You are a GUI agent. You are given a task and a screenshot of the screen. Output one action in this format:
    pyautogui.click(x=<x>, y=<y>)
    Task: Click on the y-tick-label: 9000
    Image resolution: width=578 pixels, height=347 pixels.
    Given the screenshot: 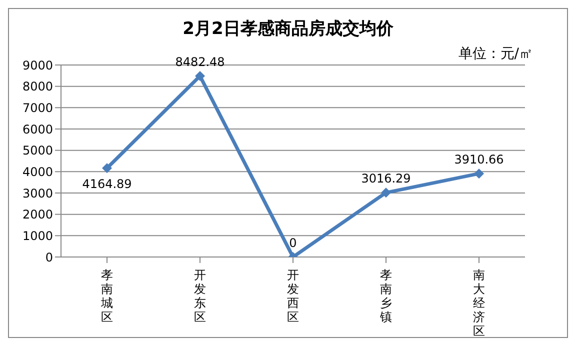 What is the action you would take?
    pyautogui.click(x=37, y=65)
    